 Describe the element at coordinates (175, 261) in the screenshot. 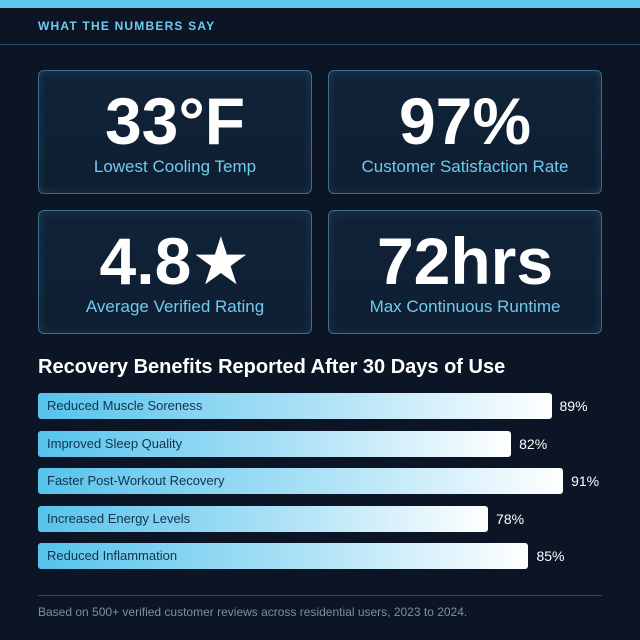

I see `stat-value: 4.8★` at that location.